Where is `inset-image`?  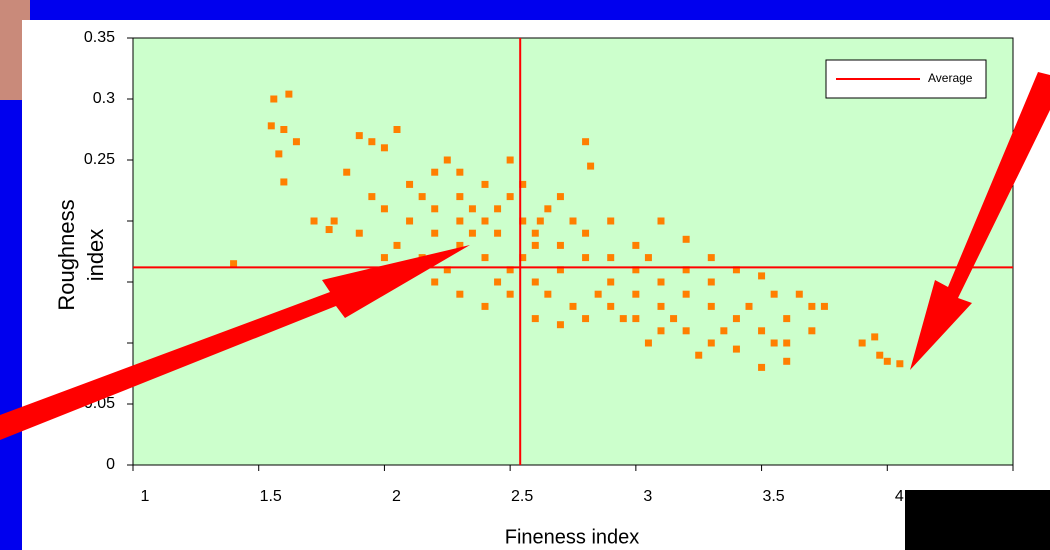 inset-image is located at coordinates (977, 520).